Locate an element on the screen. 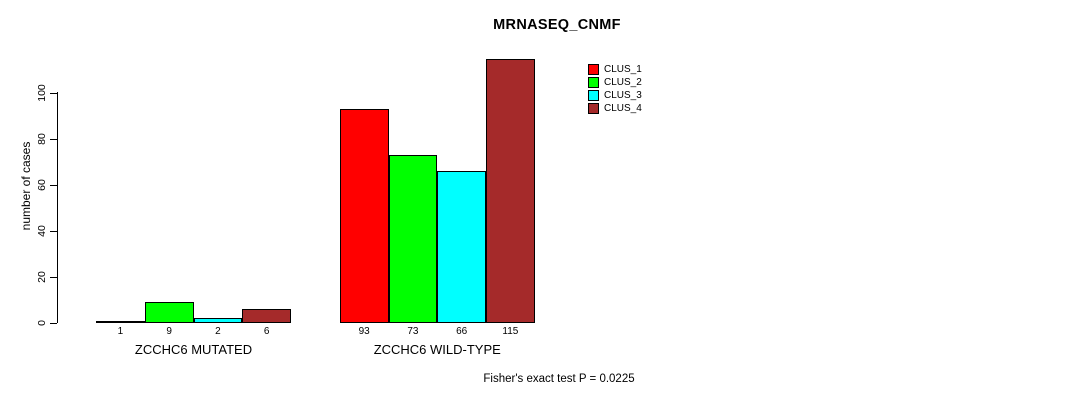 This screenshot has height=400, width=1090. y-tick-label: 40 is located at coordinates (42, 231).